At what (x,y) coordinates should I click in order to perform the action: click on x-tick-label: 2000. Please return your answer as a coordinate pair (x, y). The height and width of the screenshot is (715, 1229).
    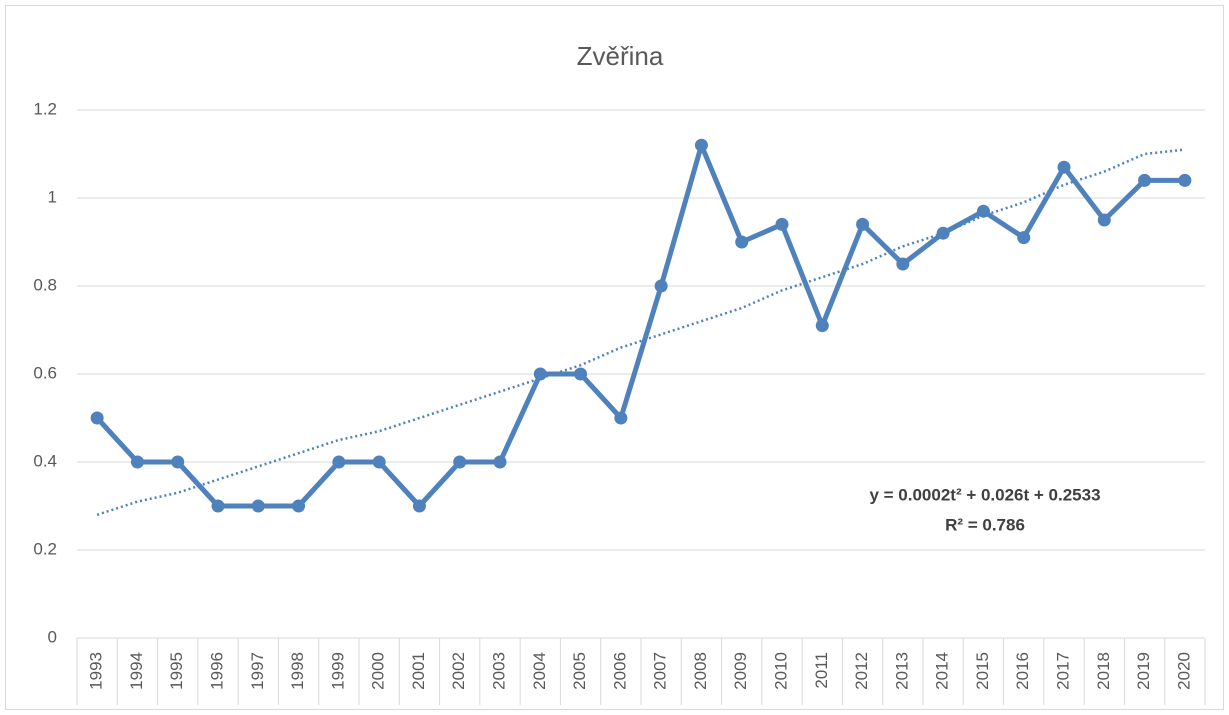
    Looking at the image, I should click on (378, 671).